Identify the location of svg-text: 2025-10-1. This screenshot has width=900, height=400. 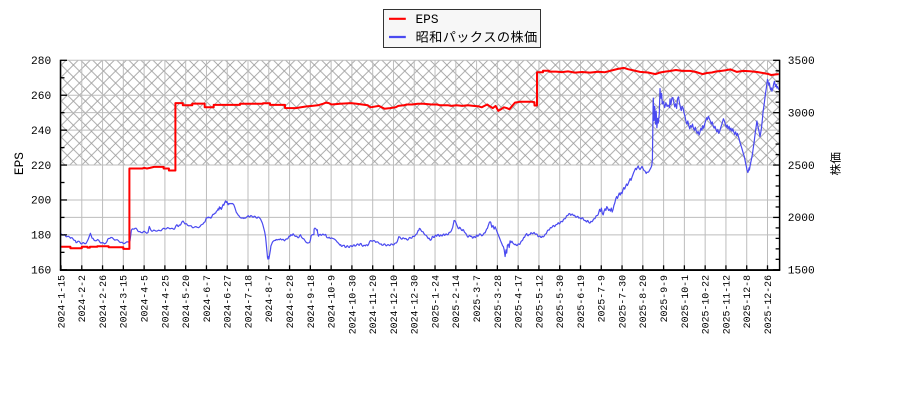
(685, 301).